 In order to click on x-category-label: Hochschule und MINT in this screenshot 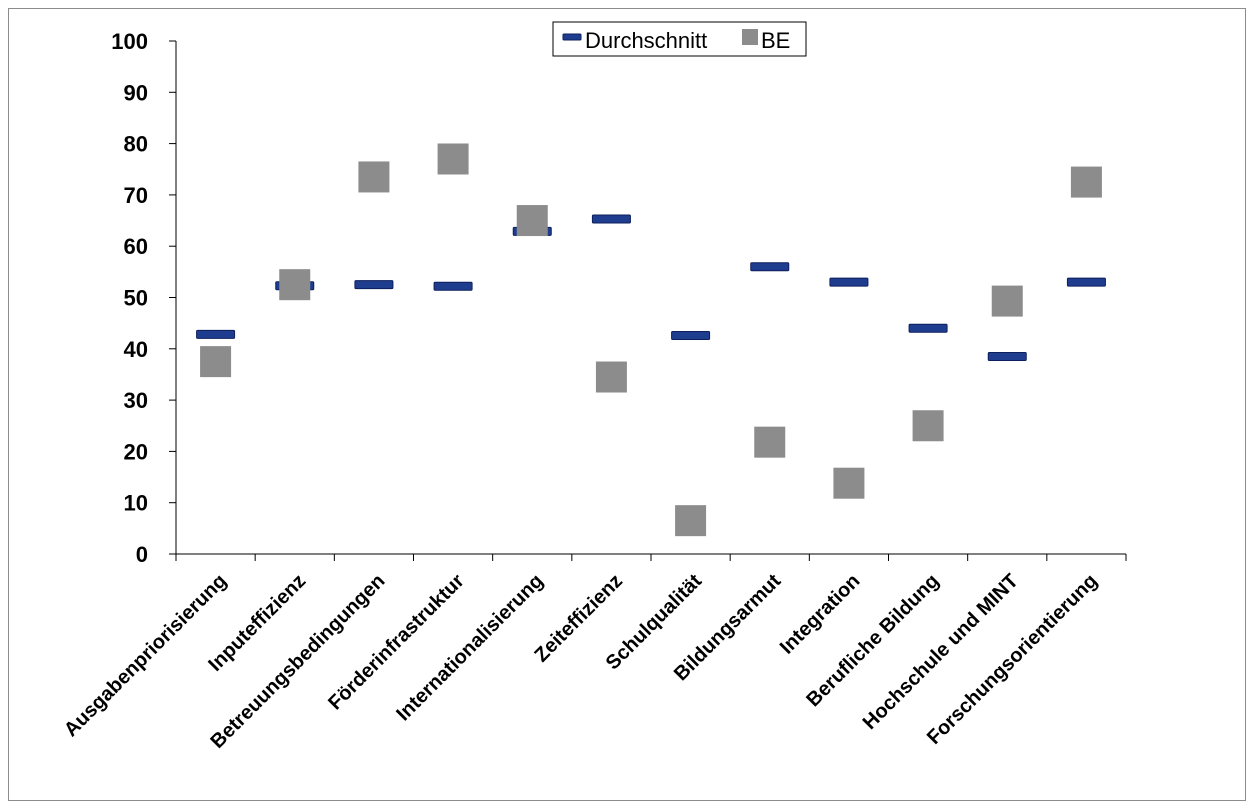, I will do `click(941, 652)`.